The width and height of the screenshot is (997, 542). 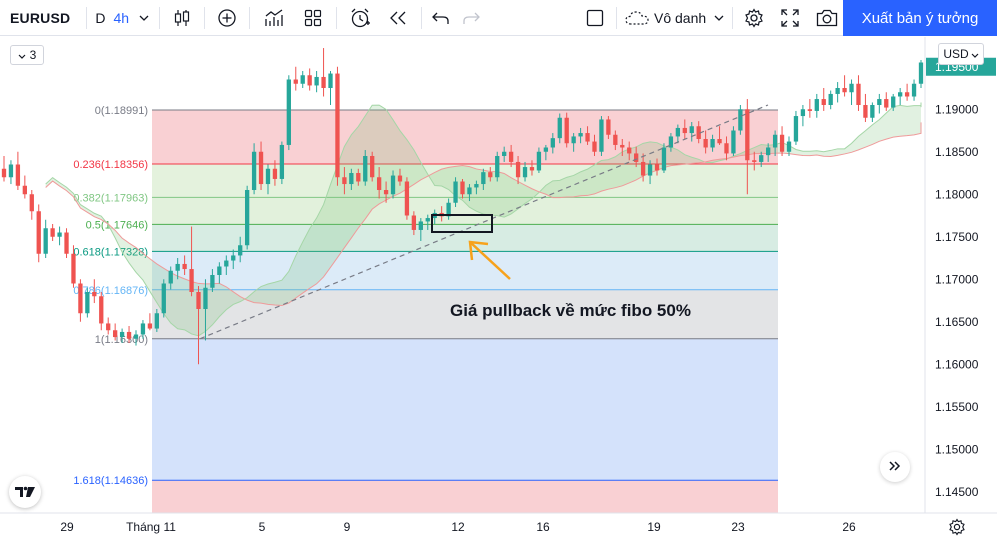 I want to click on interval-d-button: D, so click(x=100, y=17).